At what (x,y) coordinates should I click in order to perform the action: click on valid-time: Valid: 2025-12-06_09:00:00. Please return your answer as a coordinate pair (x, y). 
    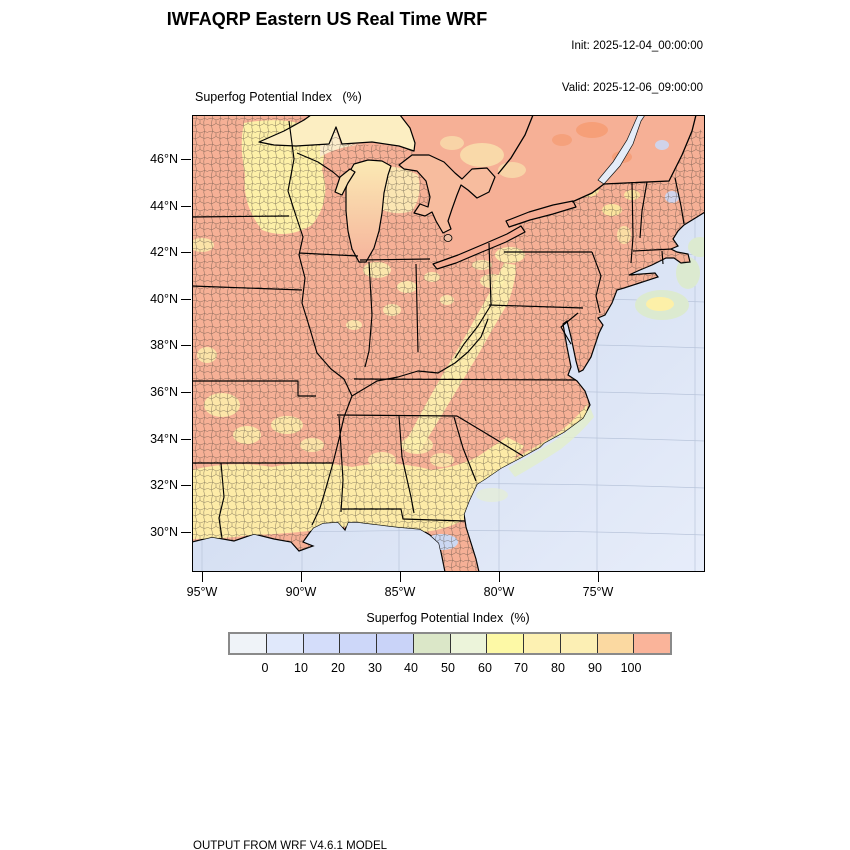
    Looking at the image, I should click on (632, 88).